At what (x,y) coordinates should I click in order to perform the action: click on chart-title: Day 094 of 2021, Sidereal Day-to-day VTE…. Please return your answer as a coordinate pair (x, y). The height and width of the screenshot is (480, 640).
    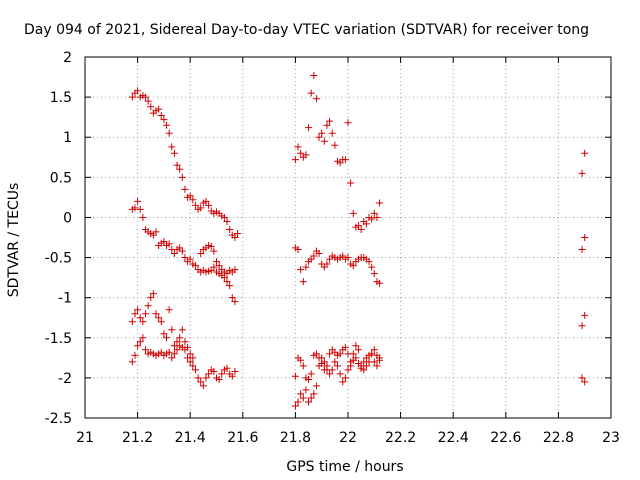
    Looking at the image, I should click on (306, 30).